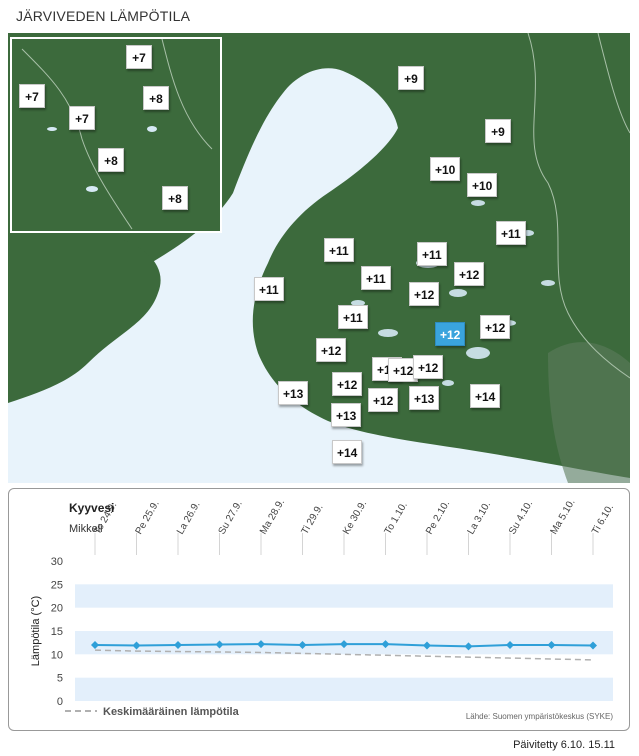 The width and height of the screenshot is (639, 756). I want to click on x-tick-label: Su 4.10., so click(521, 518).